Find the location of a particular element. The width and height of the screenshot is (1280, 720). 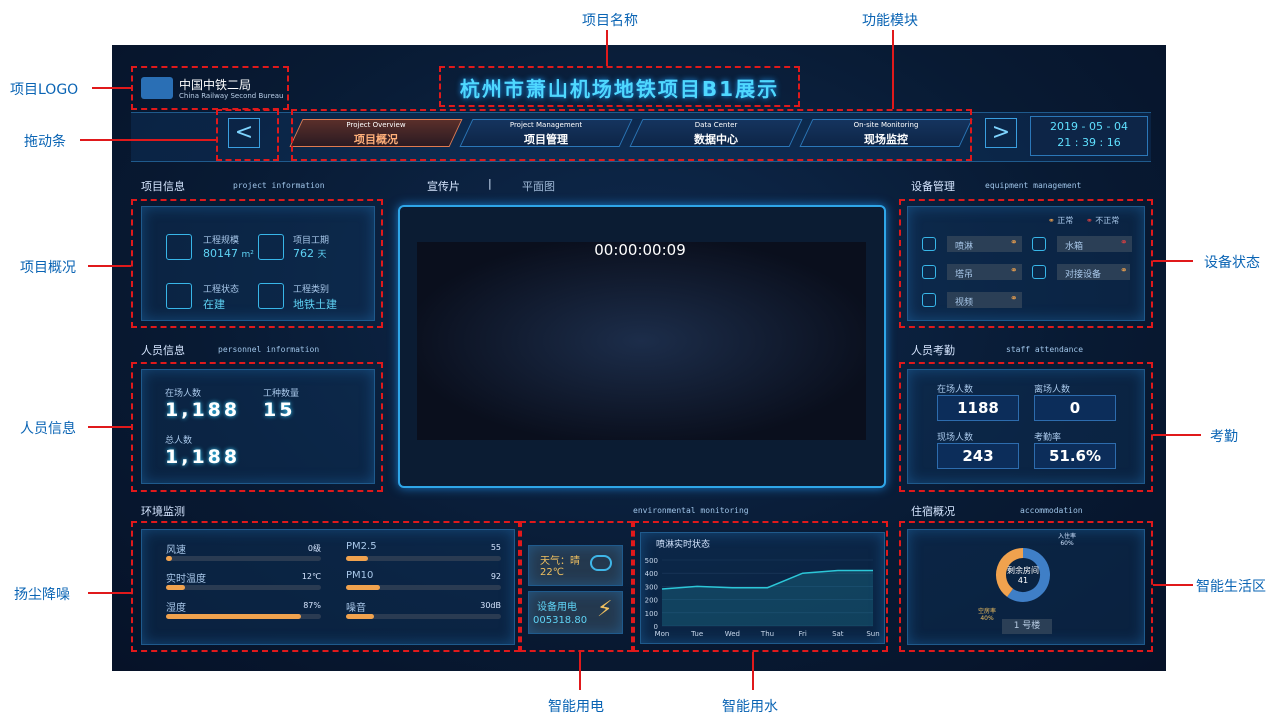

x-tick-label: Tue is located at coordinates (696, 634).